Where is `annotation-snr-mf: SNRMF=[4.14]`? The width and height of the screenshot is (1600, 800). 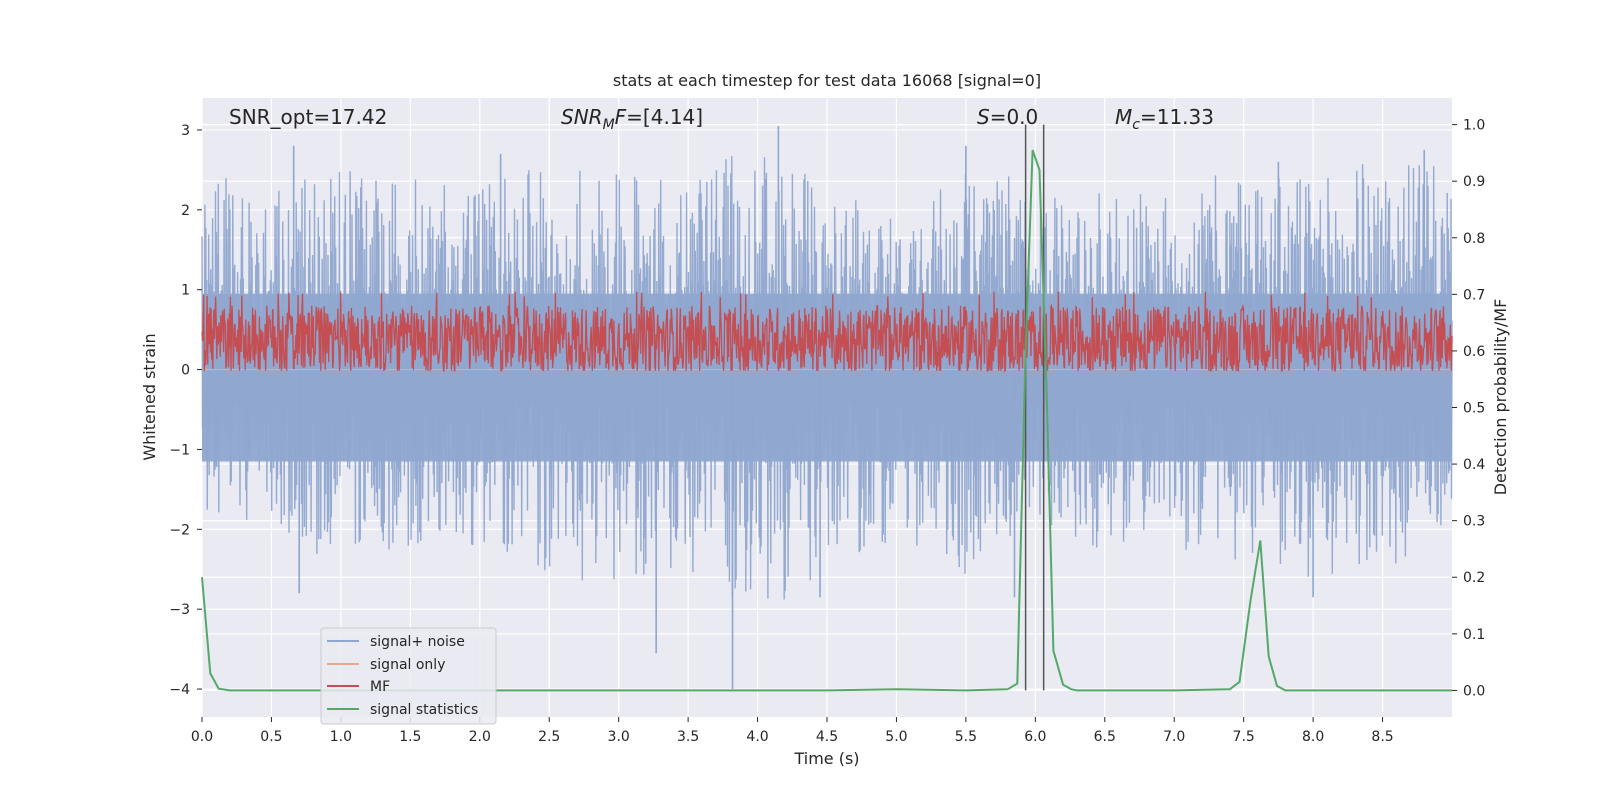 annotation-snr-mf: SNRMF=[4.14] is located at coordinates (632, 119).